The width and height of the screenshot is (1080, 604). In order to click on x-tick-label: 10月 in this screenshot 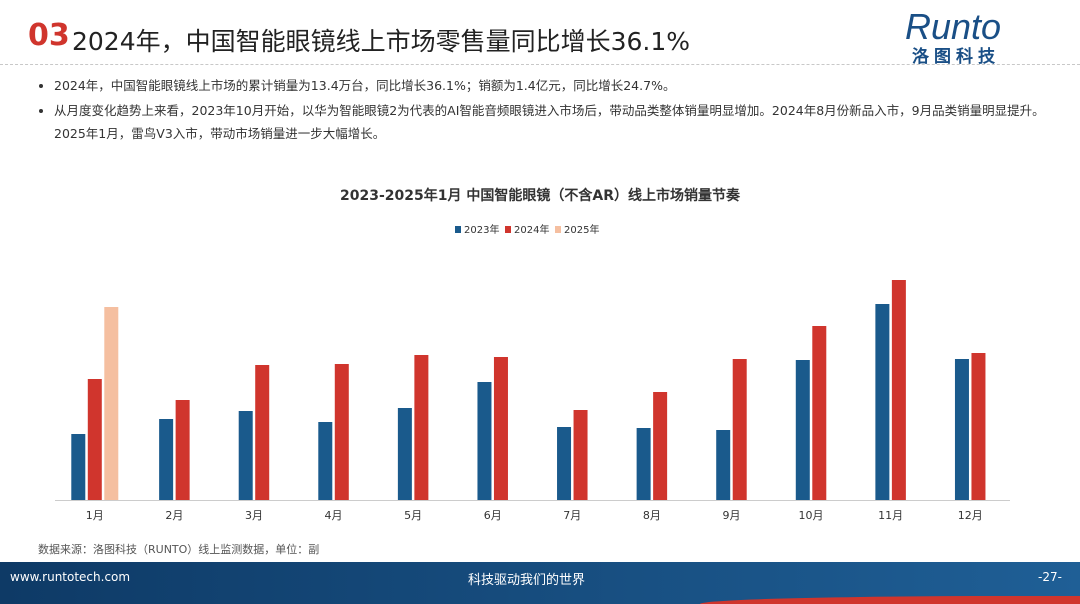, I will do `click(811, 515)`.